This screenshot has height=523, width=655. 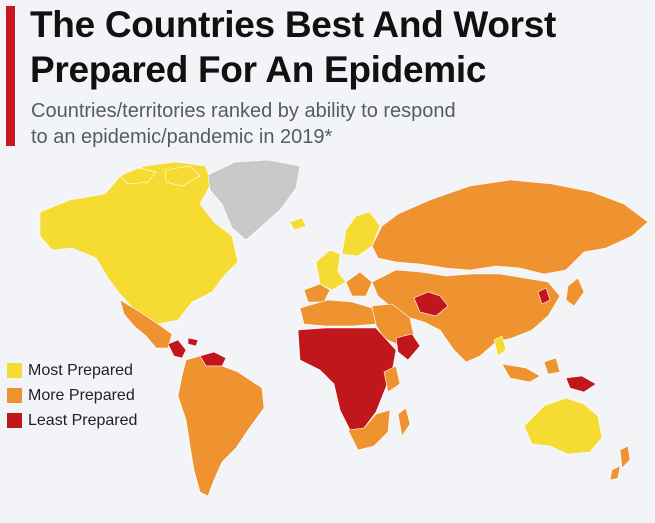 What do you see at coordinates (258, 69) in the screenshot?
I see `title-line-2: Prepared For An Epidemic` at bounding box center [258, 69].